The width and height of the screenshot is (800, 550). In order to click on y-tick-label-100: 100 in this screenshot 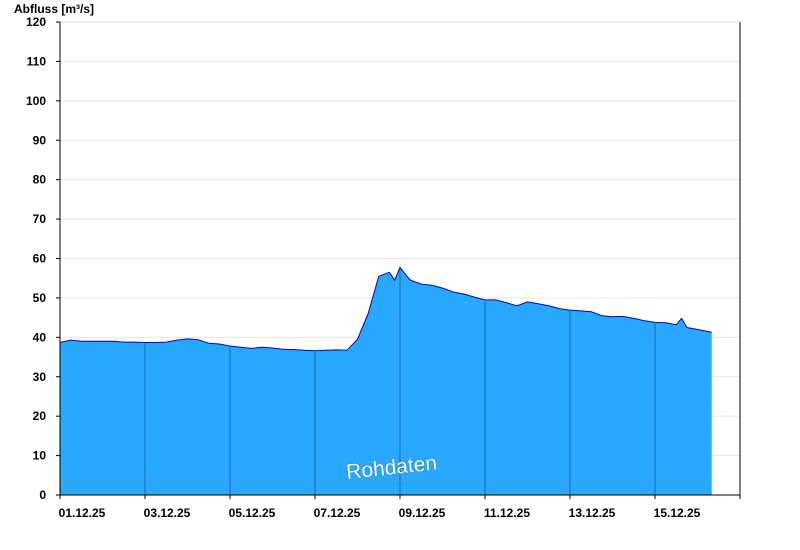, I will do `click(36, 101)`.